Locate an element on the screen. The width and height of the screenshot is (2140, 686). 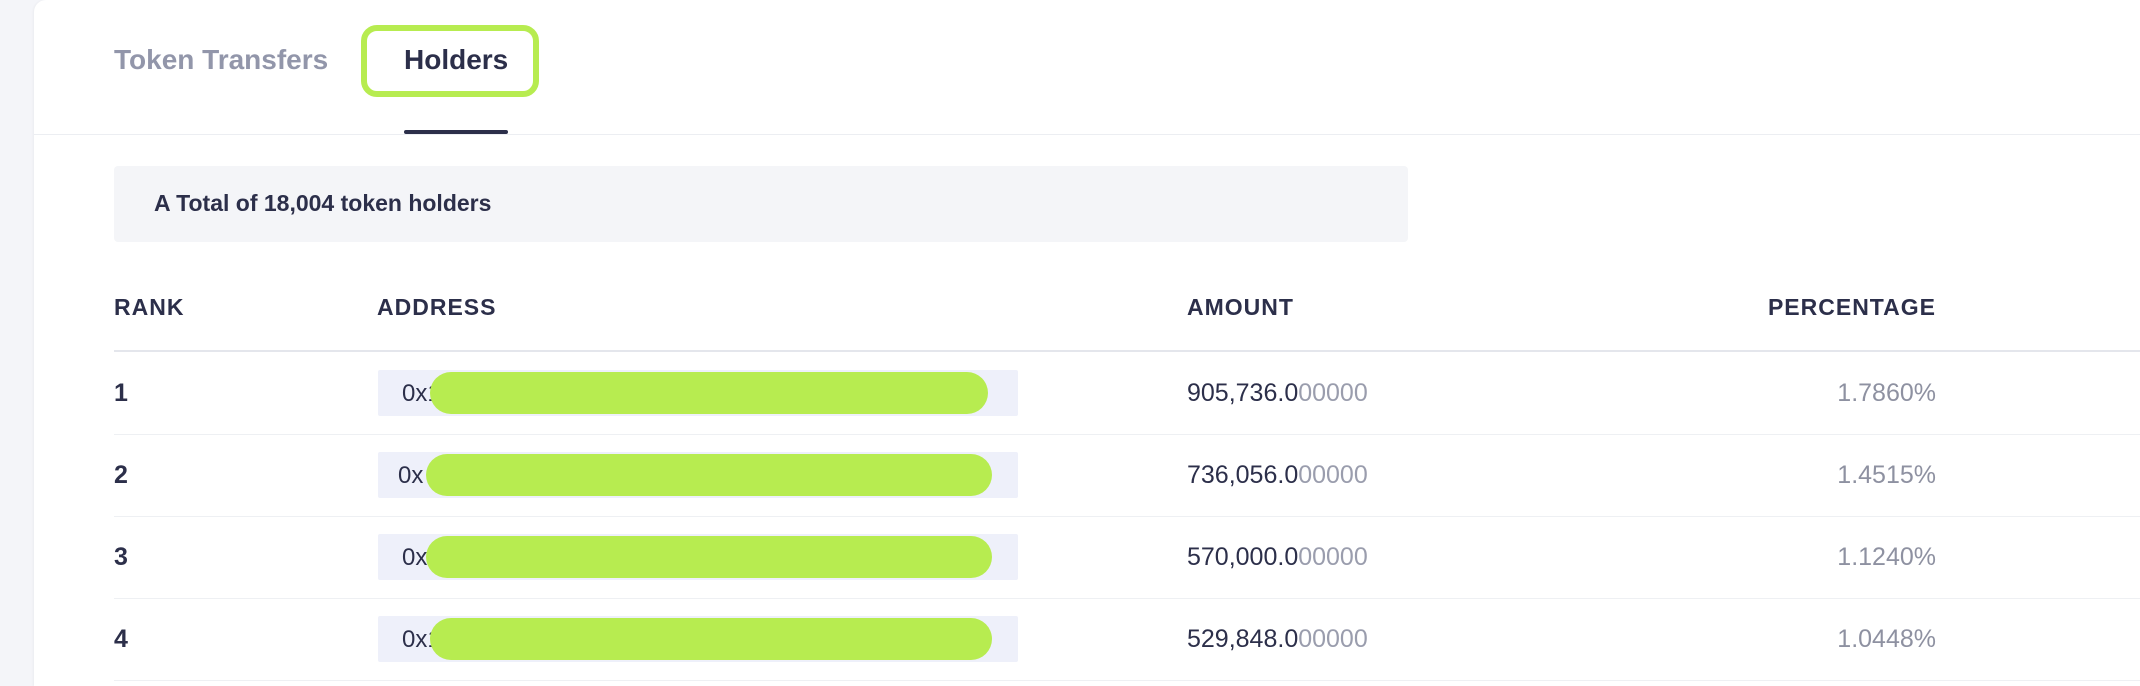
amount-cell: 736,056.000000 is located at coordinates (1277, 475).